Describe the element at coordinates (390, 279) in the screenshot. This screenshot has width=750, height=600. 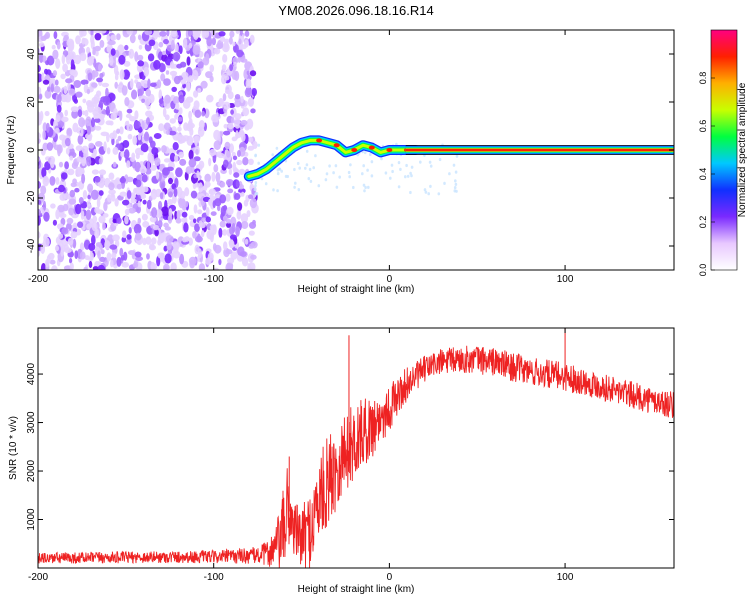
I see `x-tick-label: 0` at that location.